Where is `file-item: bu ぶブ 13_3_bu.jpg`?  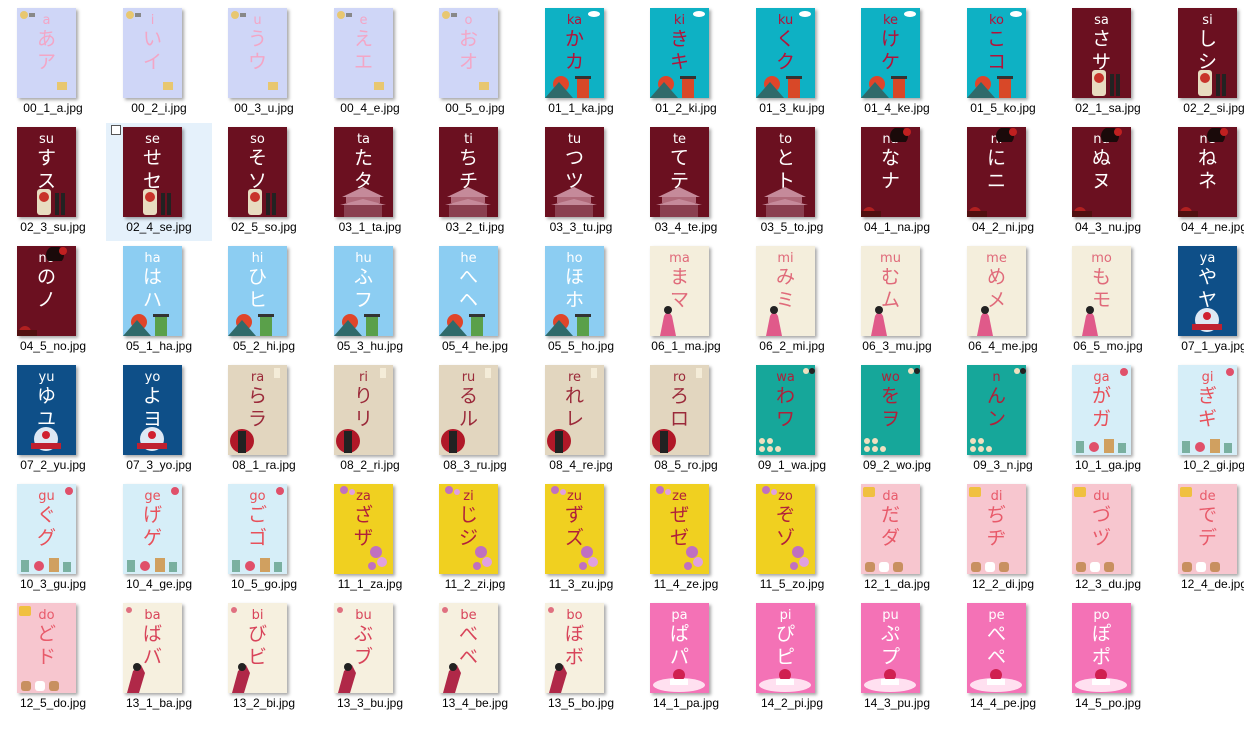 file-item: bu ぶブ 13_3_bu.jpg is located at coordinates (370, 658).